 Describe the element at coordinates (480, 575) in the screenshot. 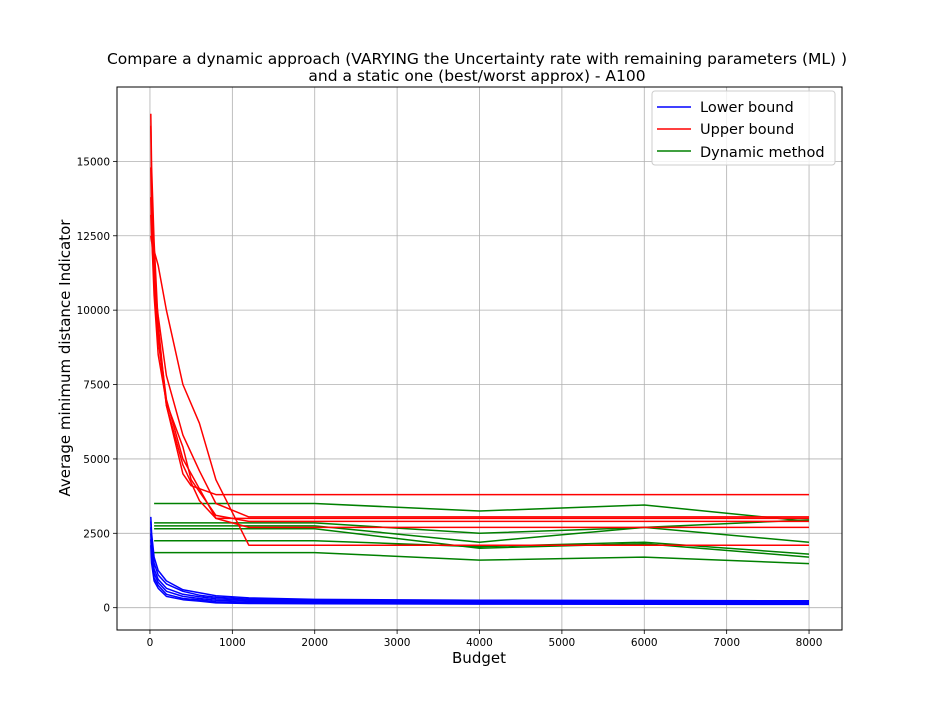

I see `series-line-lower-bound` at that location.